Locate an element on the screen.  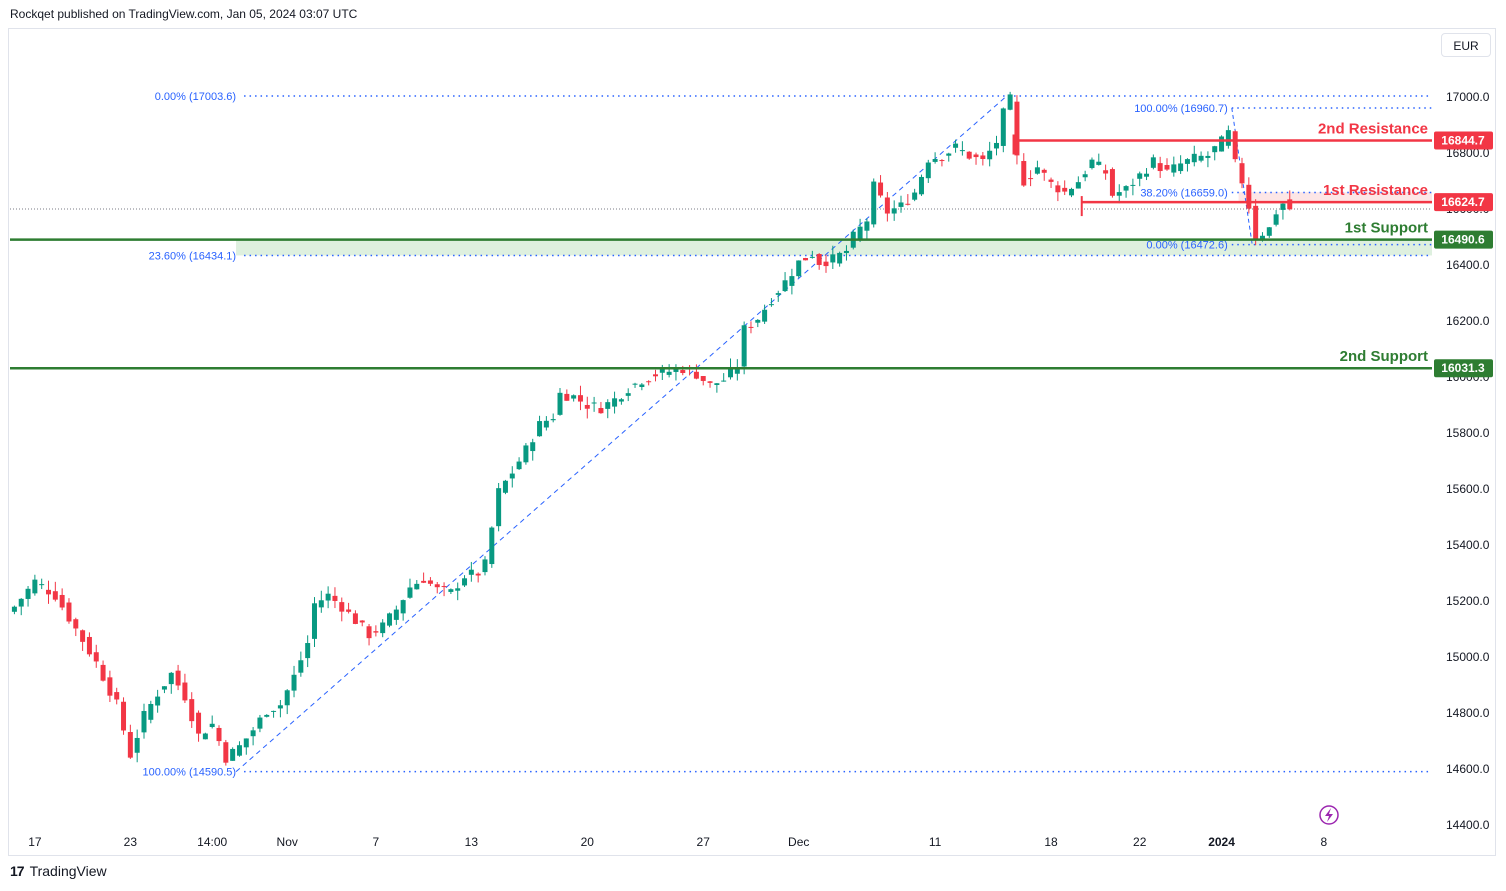
price-tick-label: 15800.0 is located at coordinates (1468, 433).